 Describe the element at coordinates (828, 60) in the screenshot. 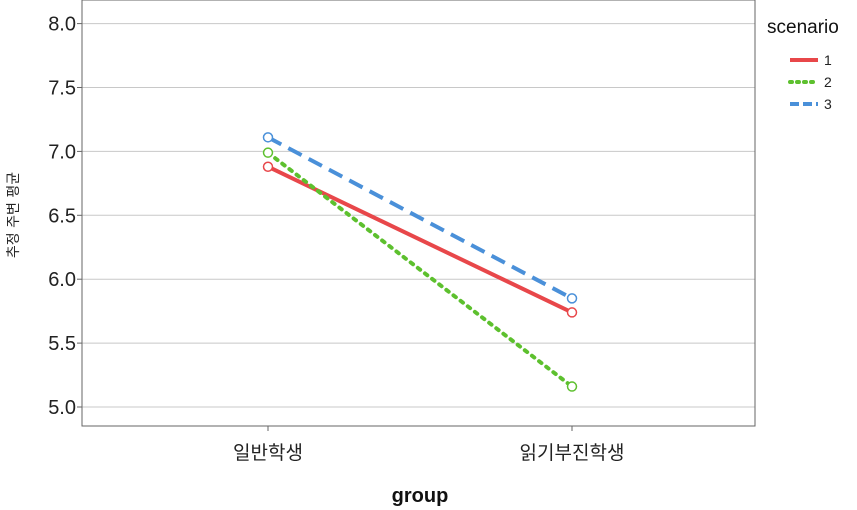

I see `legend-label-1: 1` at that location.